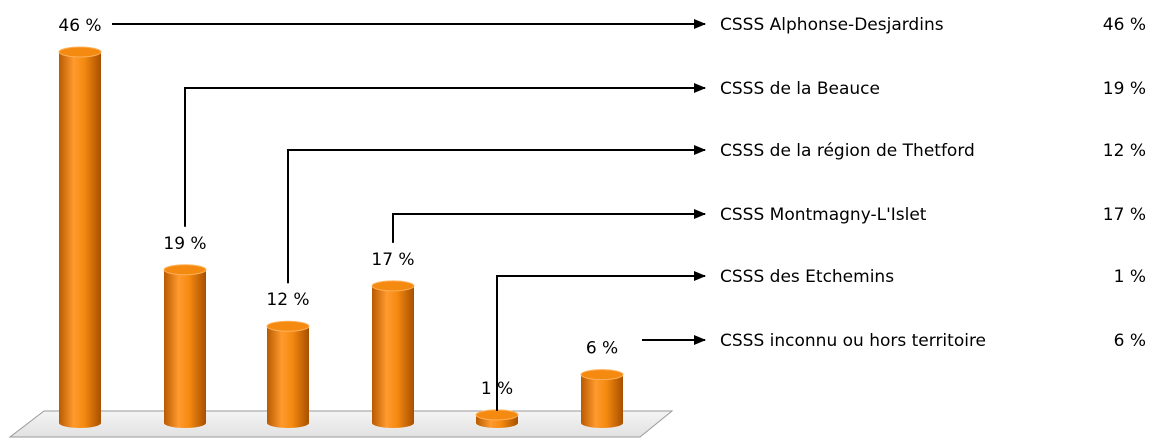 The image size is (1156, 441). I want to click on legend-value-1: 46 %, so click(1124, 25).